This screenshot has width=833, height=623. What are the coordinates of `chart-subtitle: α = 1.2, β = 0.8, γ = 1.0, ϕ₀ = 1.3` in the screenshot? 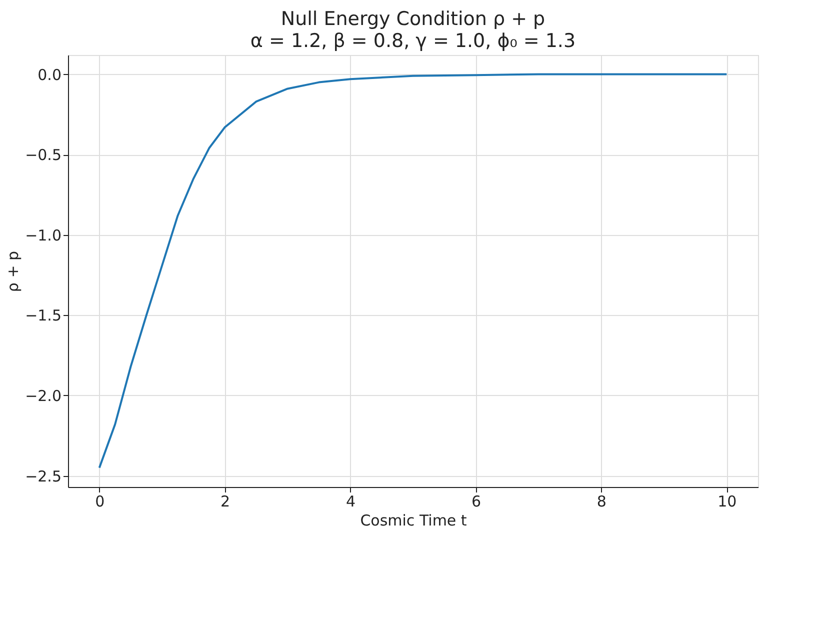 It's located at (413, 41).